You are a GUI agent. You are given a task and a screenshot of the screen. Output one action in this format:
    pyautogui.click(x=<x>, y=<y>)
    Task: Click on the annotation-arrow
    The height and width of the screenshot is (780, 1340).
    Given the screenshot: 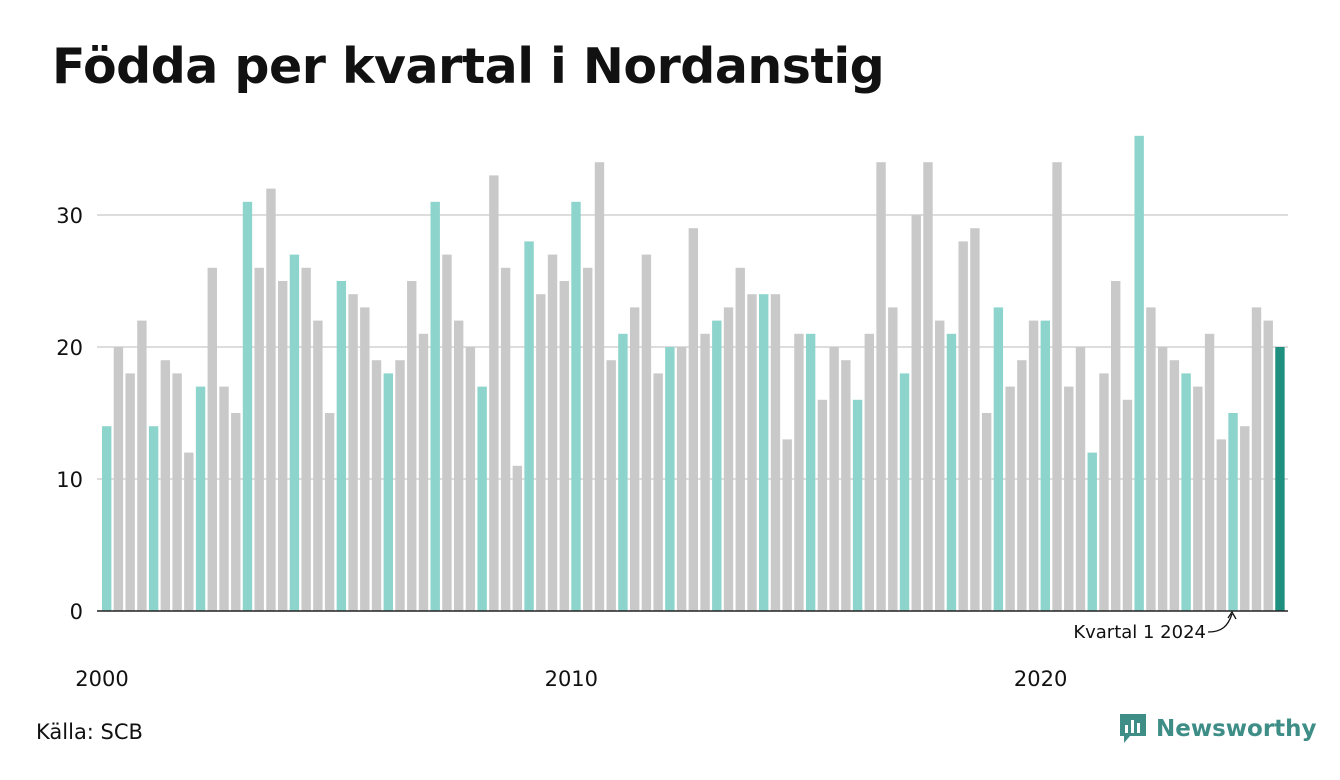 What is the action you would take?
    pyautogui.click(x=1220, y=623)
    